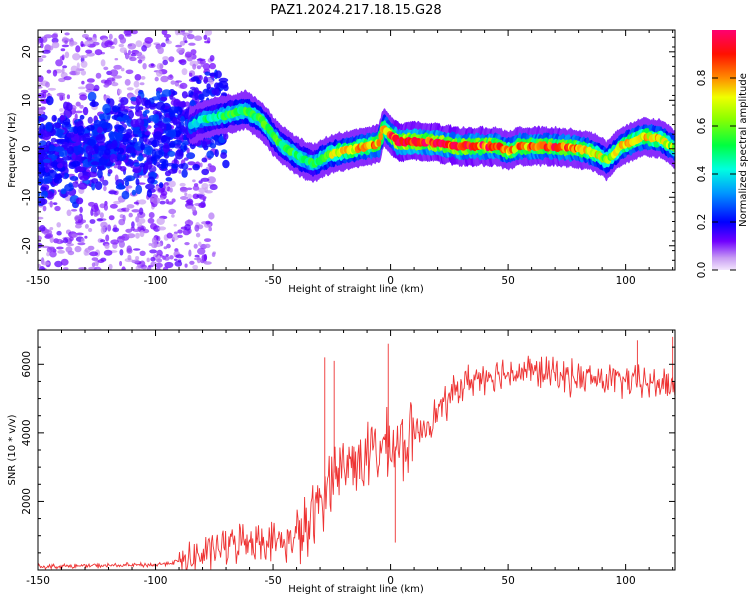 This screenshot has height=600, width=750. Describe the element at coordinates (27, 501) in the screenshot. I see `y-tick-label: 2000` at that location.